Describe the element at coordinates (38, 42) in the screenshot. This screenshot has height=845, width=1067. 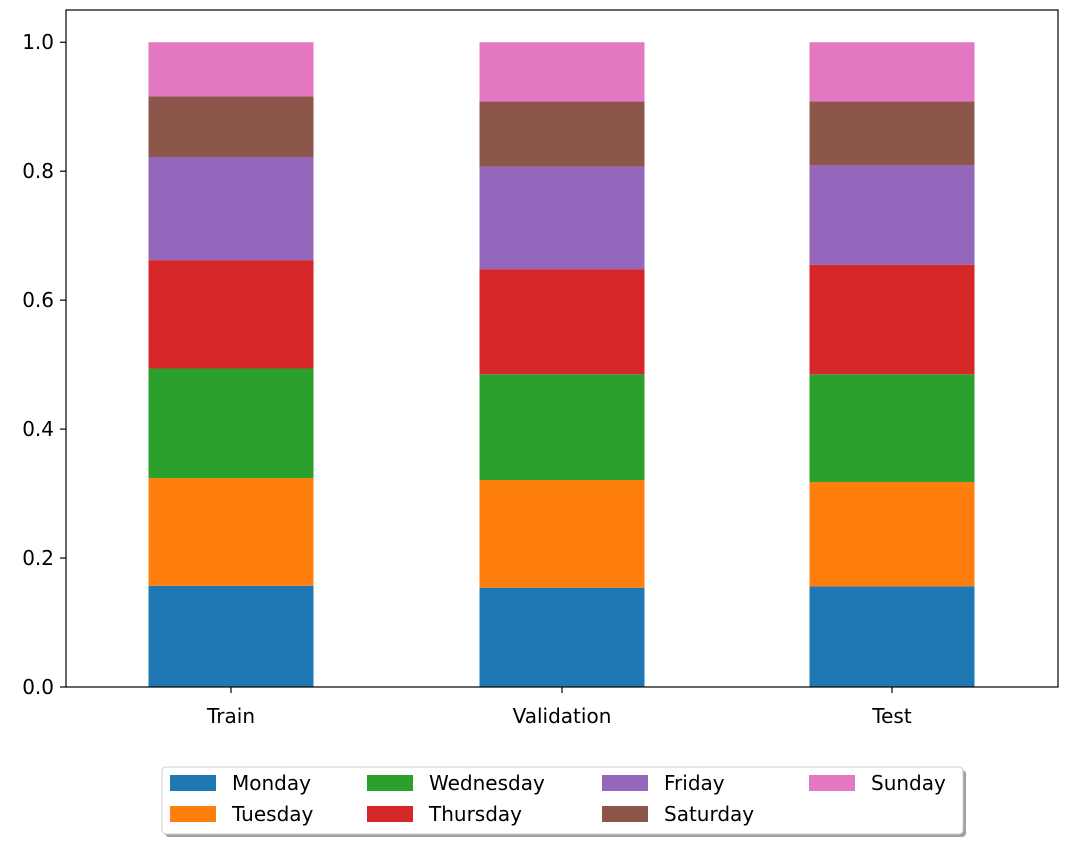
I see `y-tick-label: 1.0` at that location.